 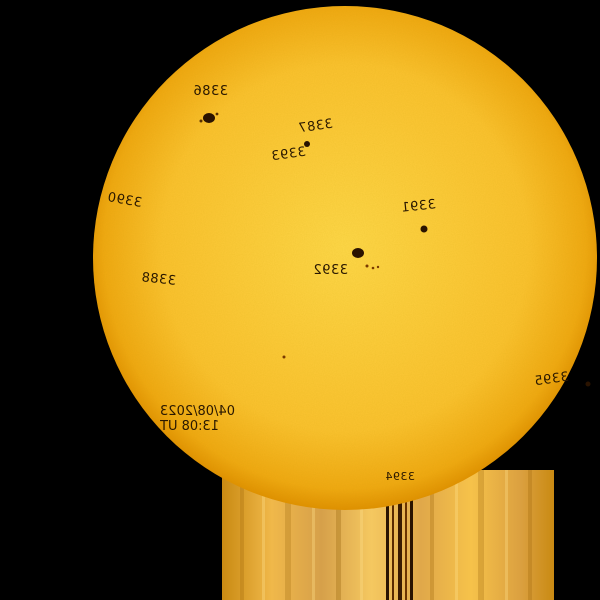 I want to click on region-label-3386: 3386, so click(x=211, y=91).